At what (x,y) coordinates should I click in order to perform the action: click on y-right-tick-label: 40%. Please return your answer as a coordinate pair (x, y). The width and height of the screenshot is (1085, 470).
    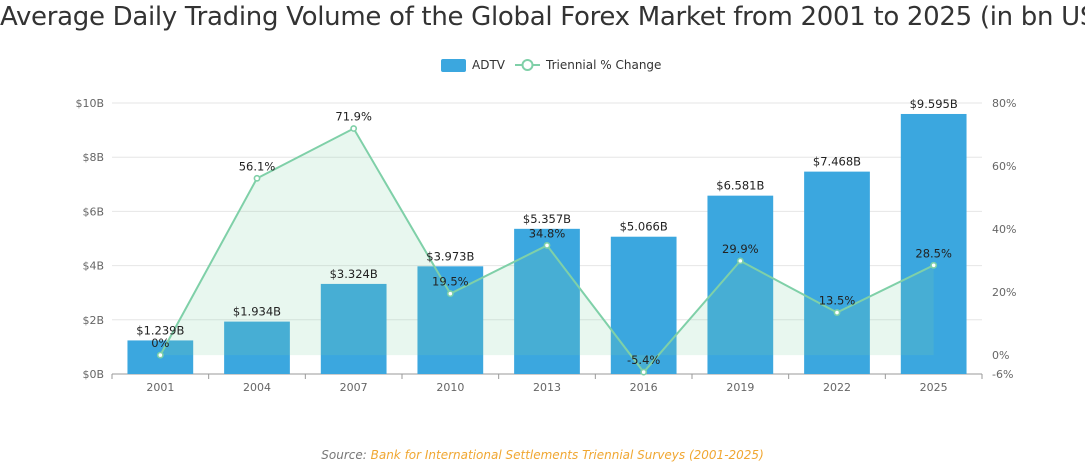
    Looking at the image, I should click on (1004, 229).